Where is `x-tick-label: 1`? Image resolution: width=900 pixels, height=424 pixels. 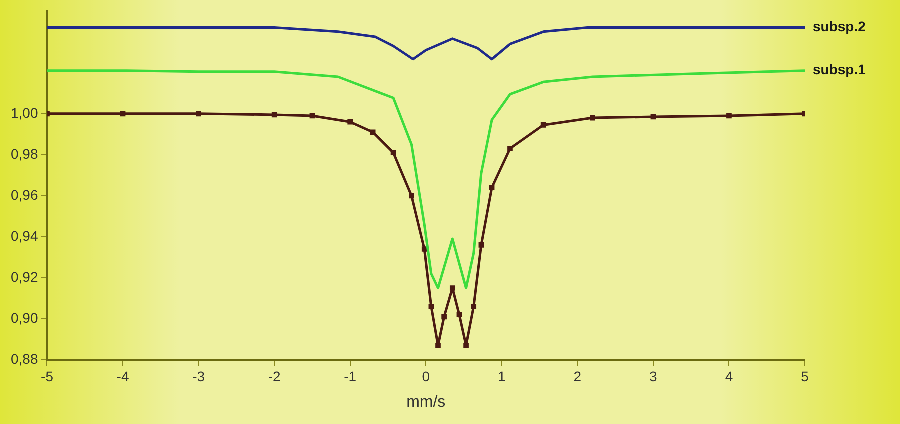
x-tick-label: 1 is located at coordinates (502, 376).